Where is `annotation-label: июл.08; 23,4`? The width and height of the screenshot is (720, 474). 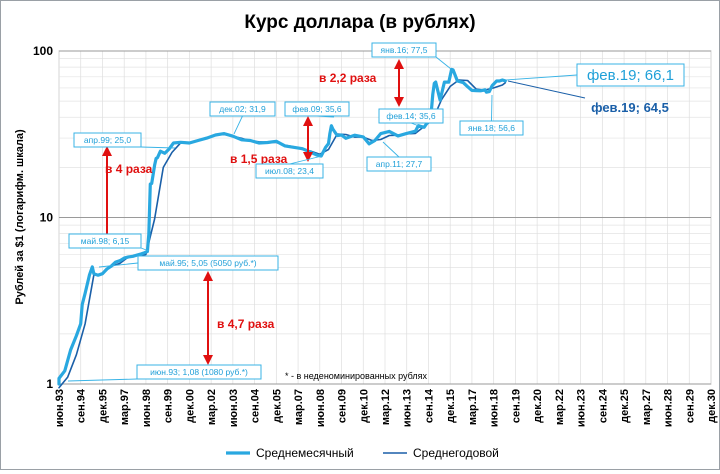 annotation-label: июл.08; 23,4 is located at coordinates (289, 171).